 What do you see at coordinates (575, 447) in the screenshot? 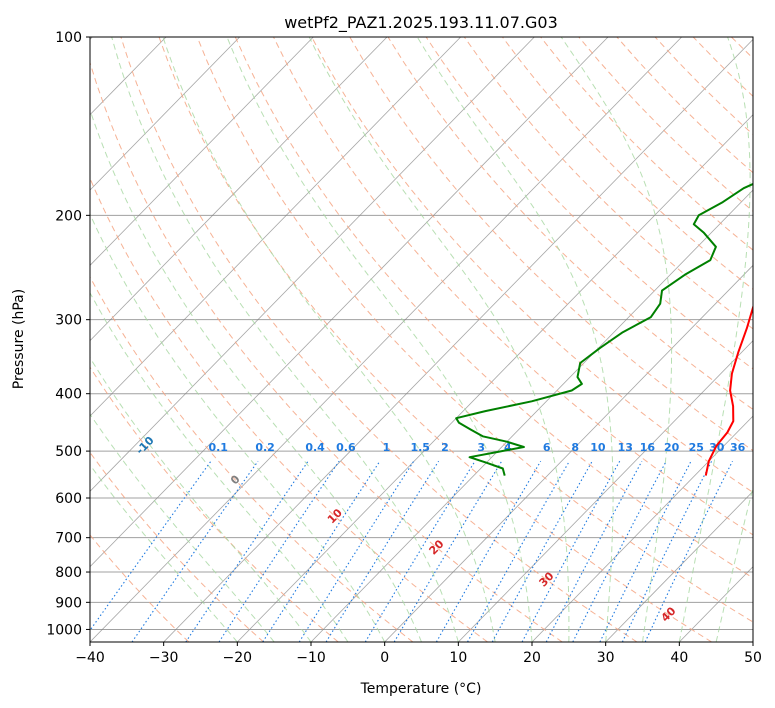
I see `mixing-ratio-label: 8` at bounding box center [575, 447].